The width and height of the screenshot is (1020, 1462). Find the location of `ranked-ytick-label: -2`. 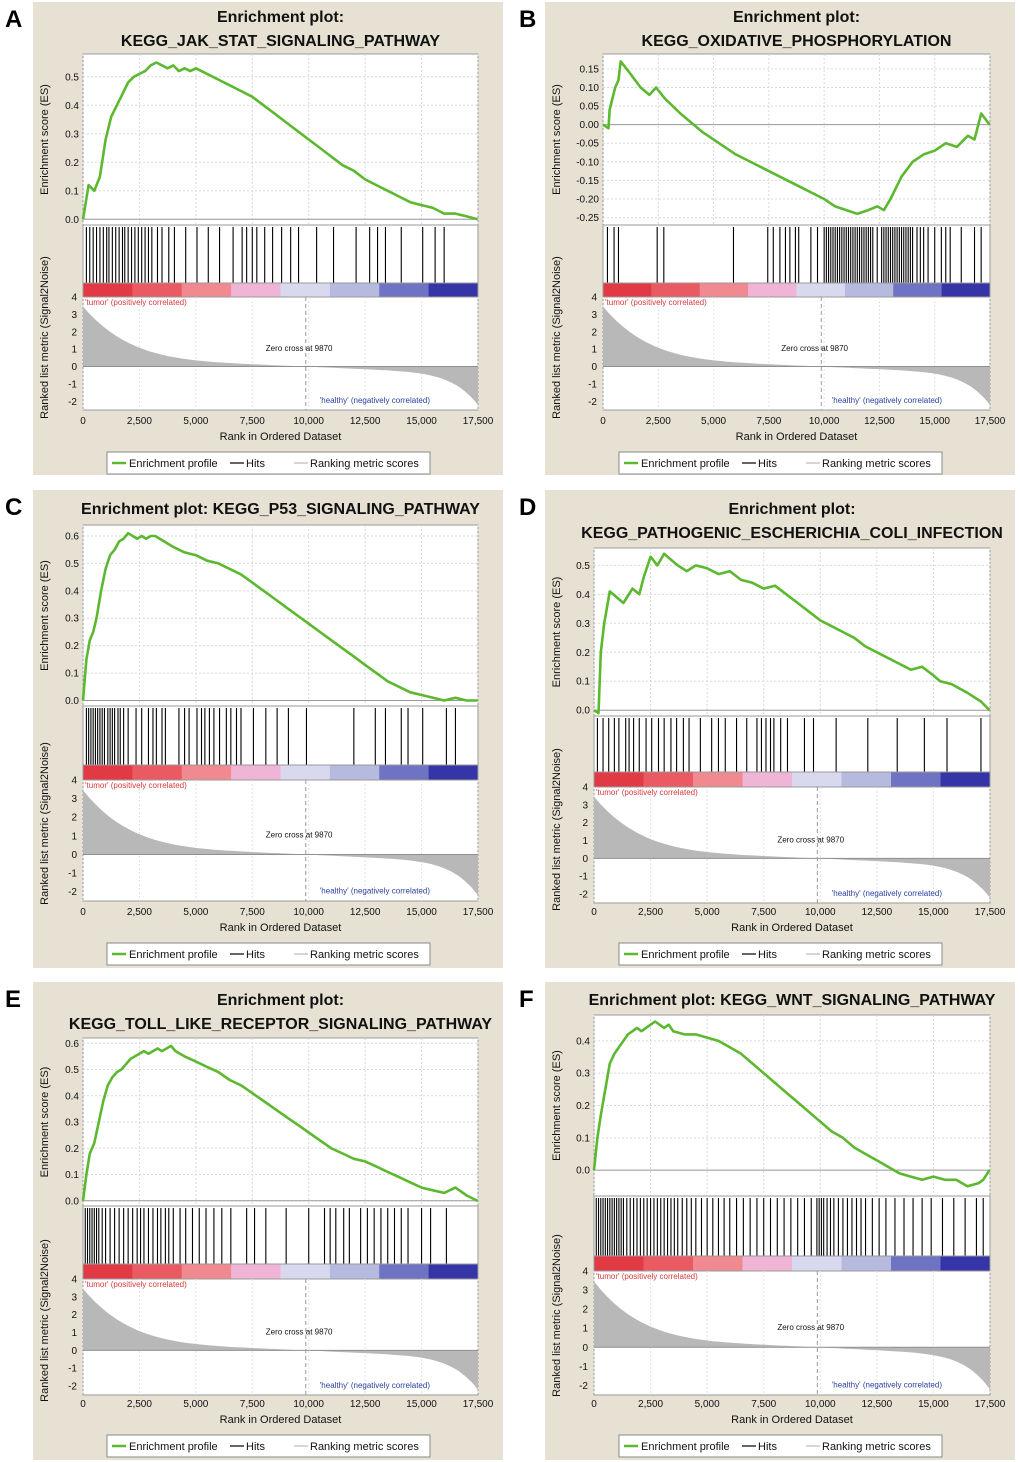

ranked-ytick-label: -2 is located at coordinates (72, 402).